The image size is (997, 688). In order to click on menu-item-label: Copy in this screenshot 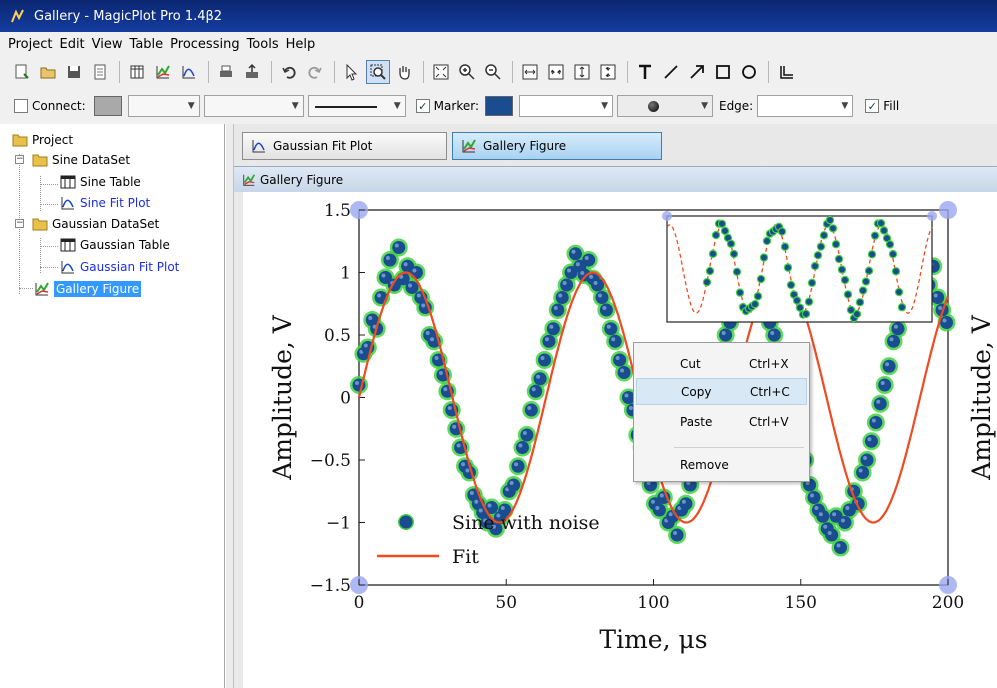, I will do `click(696, 391)`.